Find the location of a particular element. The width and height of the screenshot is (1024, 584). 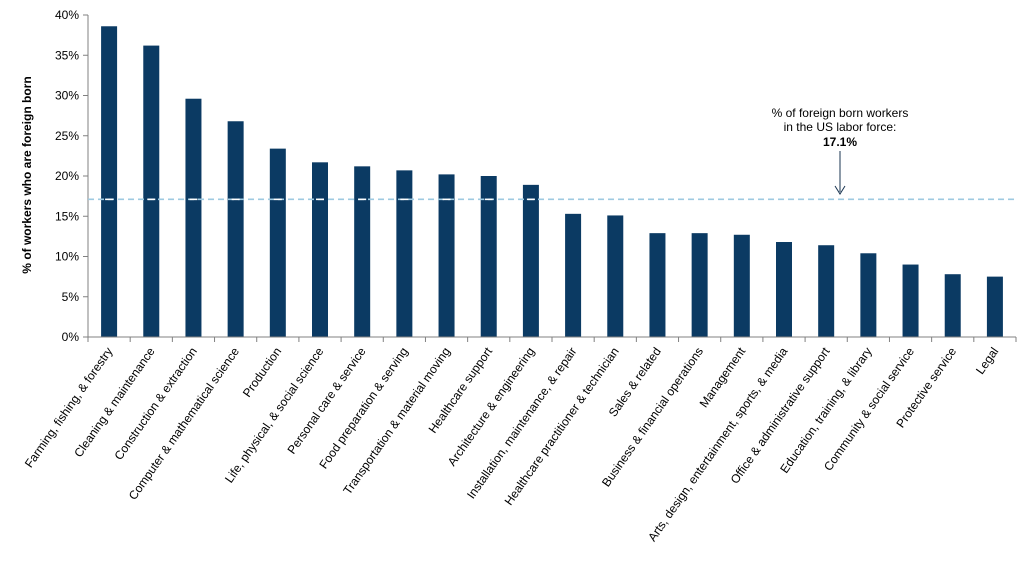

y-axis: 0% 5% 10% 15% 20% 25% 30% 35% 40% is located at coordinates (72, 176).